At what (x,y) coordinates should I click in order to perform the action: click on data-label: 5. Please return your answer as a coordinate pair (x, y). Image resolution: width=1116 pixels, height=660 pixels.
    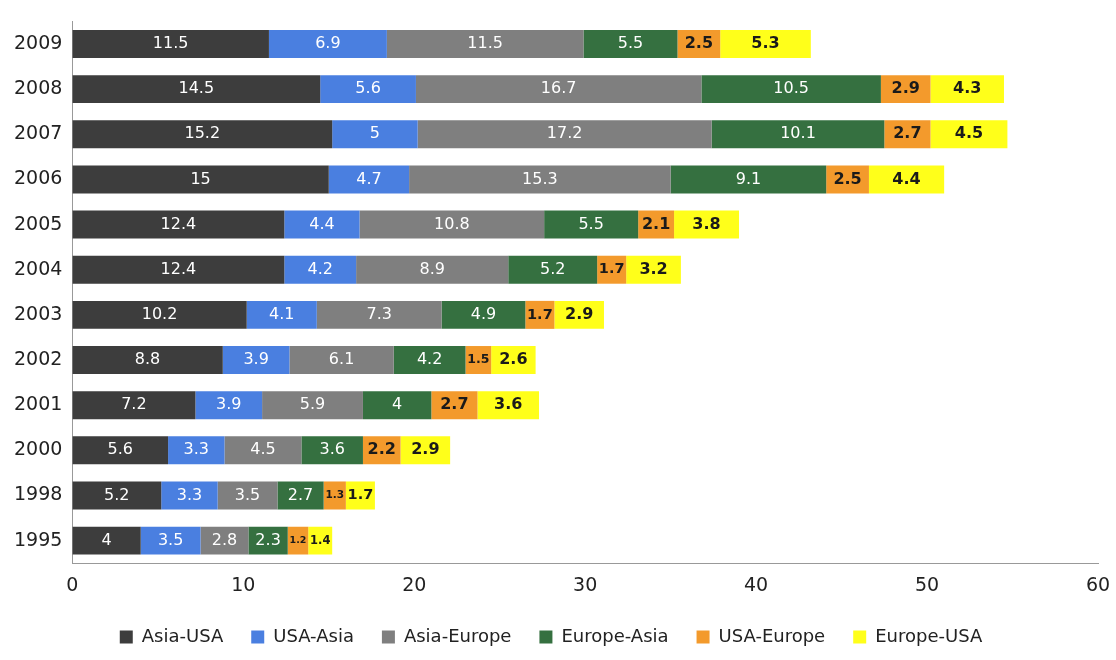
    Looking at the image, I should click on (375, 133).